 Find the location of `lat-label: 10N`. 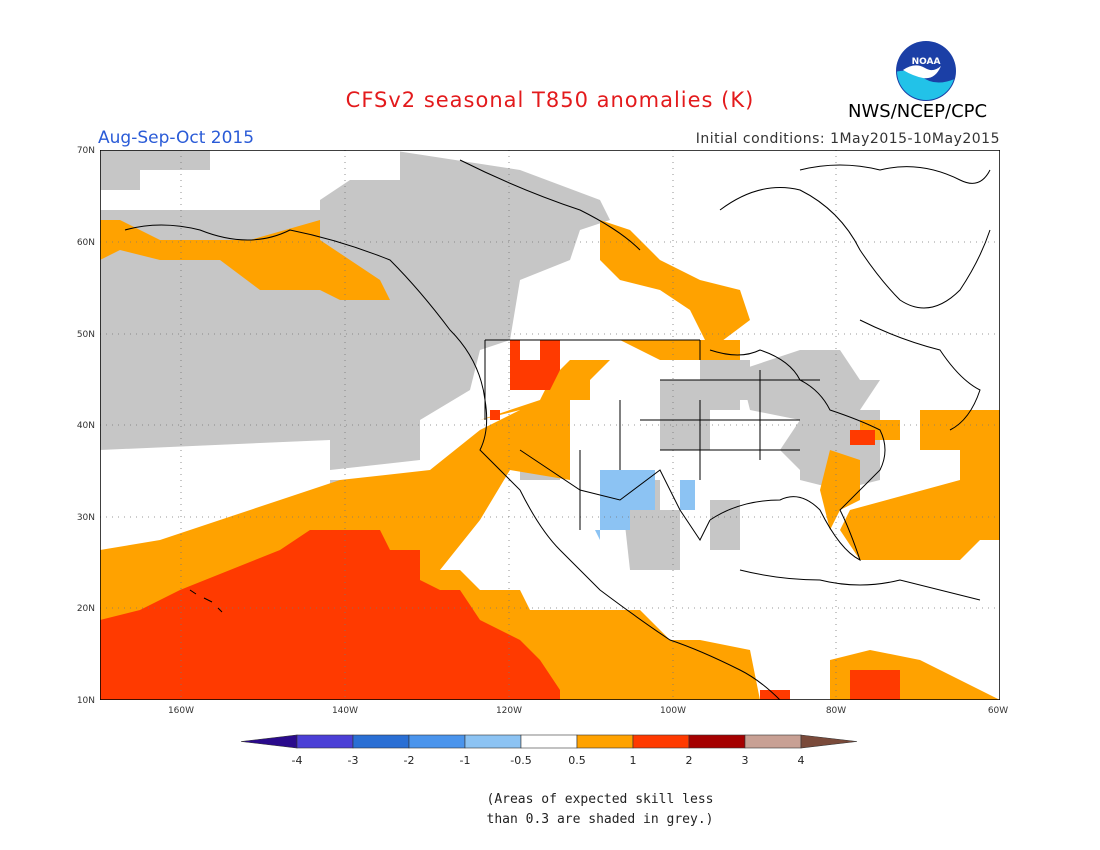

lat-label: 10N is located at coordinates (86, 701).